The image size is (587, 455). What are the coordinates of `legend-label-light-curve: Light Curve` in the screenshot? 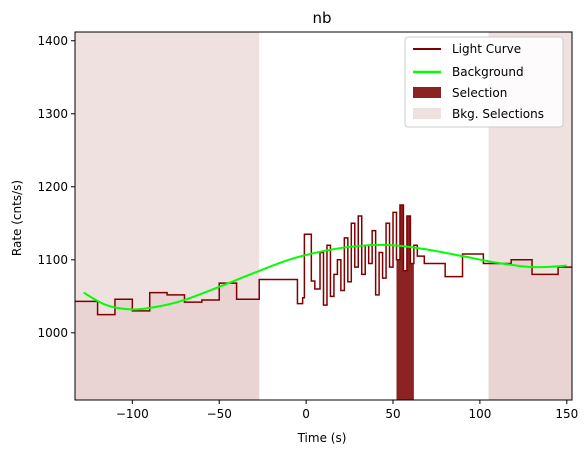 It's located at (486, 49).